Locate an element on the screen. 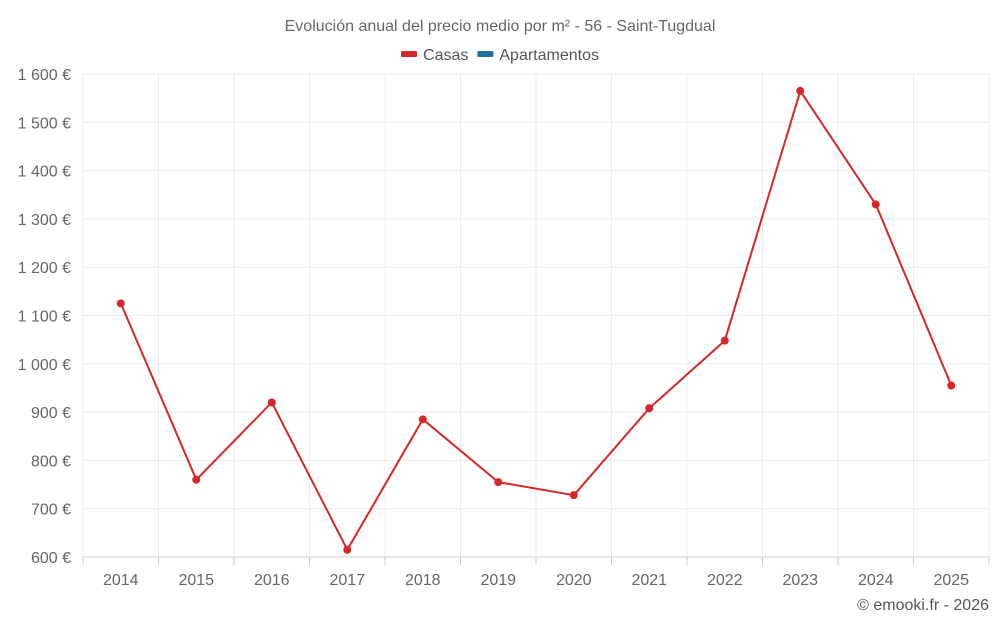 This screenshot has width=1000, height=625. legend-label: Apartamentos is located at coordinates (549, 55).